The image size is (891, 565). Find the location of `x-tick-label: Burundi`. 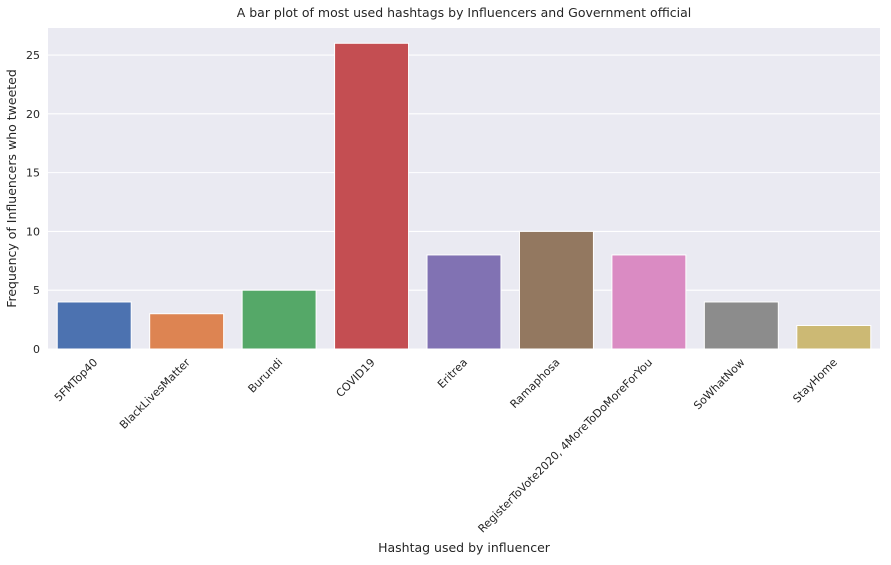

x-tick-label: Burundi is located at coordinates (266, 376).